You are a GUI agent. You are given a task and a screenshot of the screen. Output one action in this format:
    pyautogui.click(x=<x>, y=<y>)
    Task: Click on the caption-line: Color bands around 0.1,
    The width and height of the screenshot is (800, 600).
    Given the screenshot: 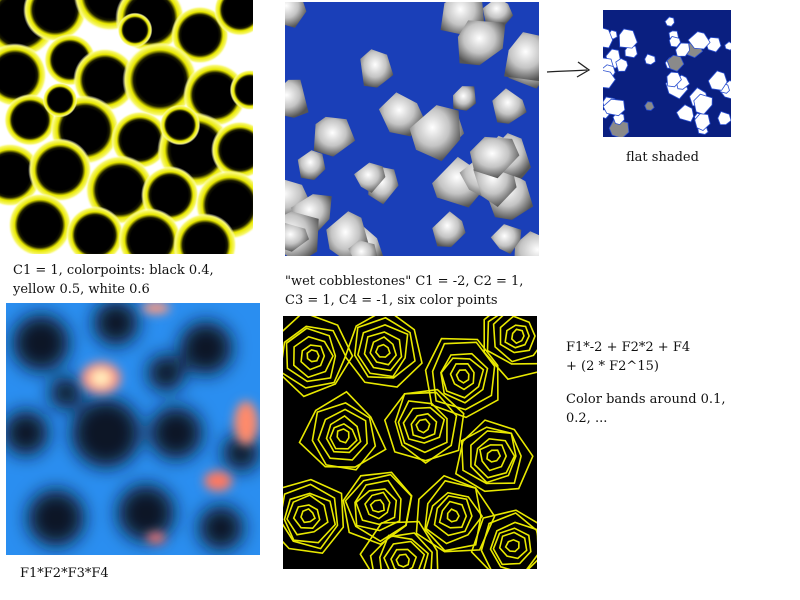 What is the action you would take?
    pyautogui.click(x=646, y=399)
    